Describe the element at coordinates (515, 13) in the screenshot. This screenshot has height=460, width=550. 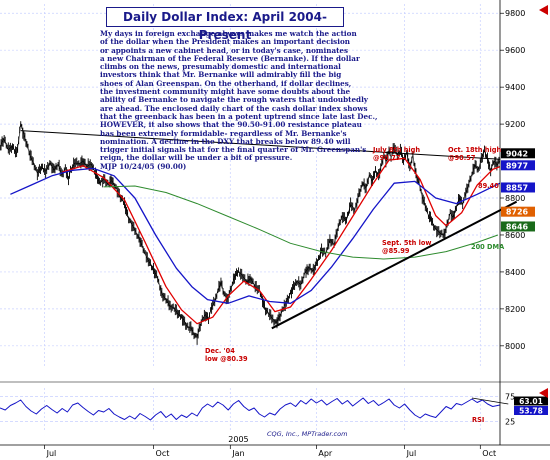
I see `y-tick-label: 9800` at that location.